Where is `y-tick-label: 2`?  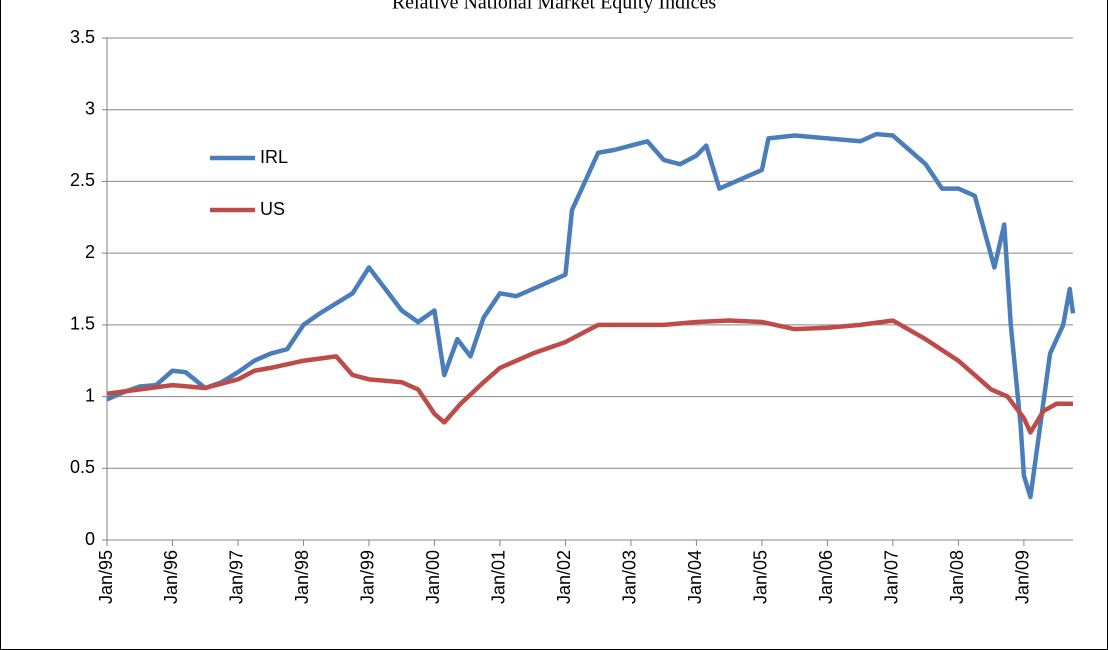
y-tick-label: 2 is located at coordinates (90, 252).